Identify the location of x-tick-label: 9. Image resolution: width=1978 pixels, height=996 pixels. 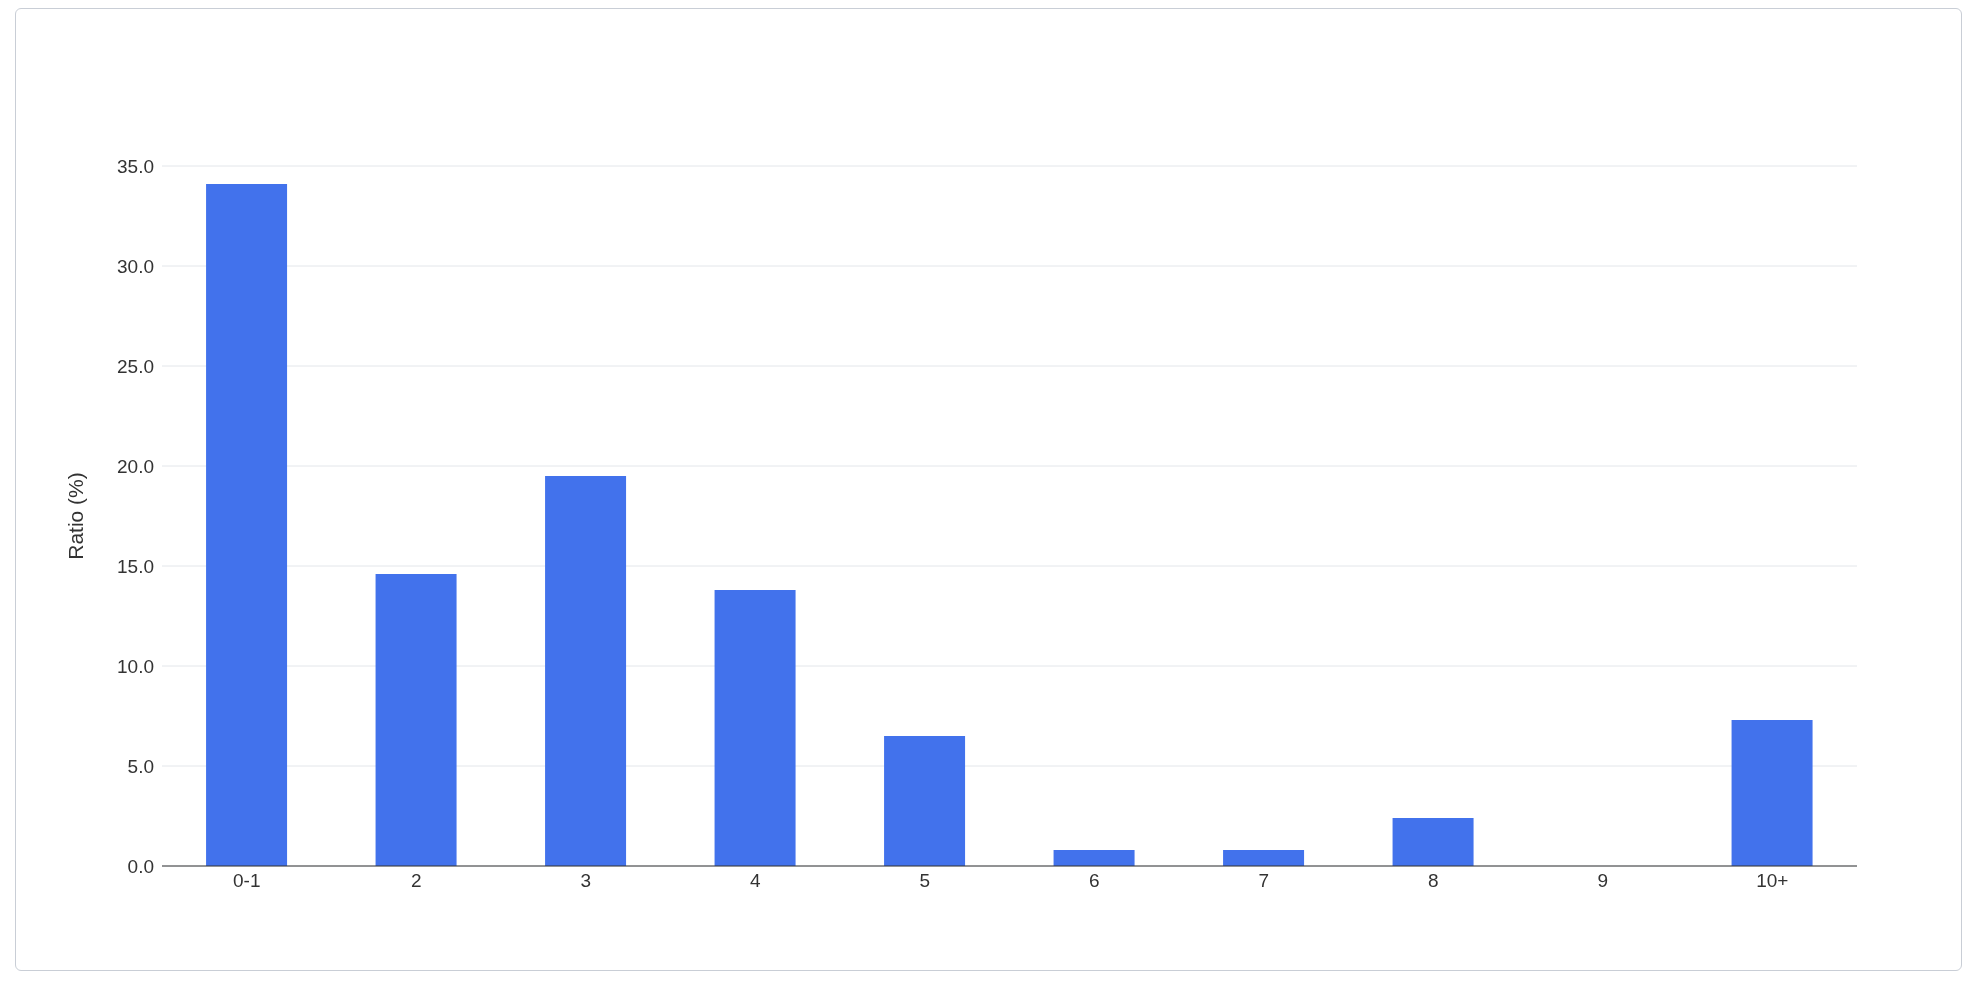
(1603, 881).